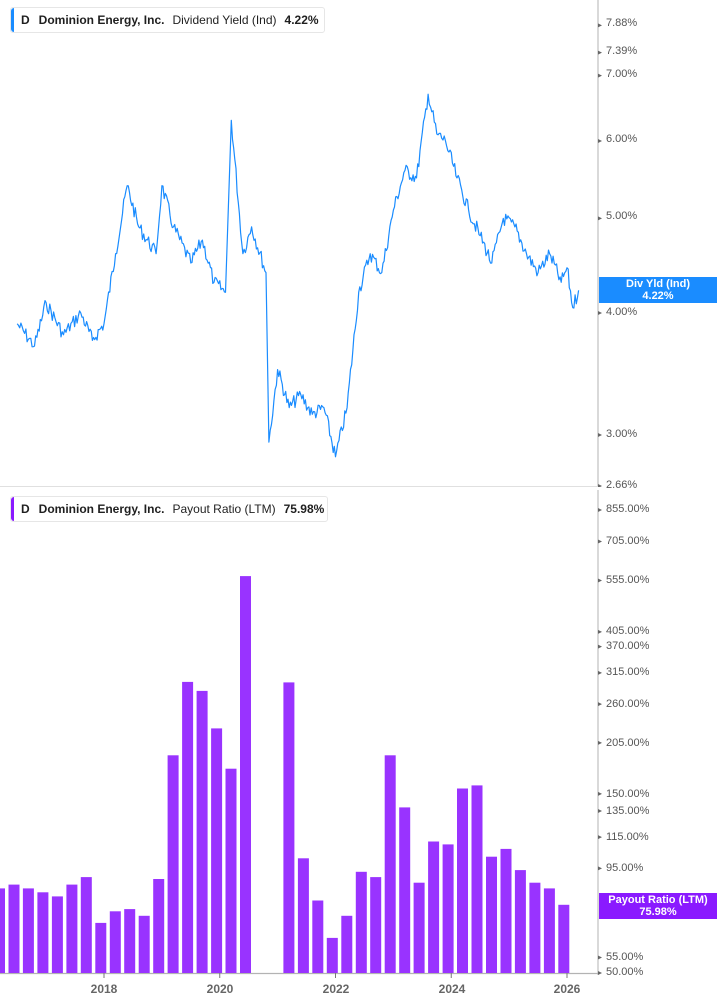  What do you see at coordinates (622, 51) in the screenshot?
I see `y-tick-label: 7.39%` at bounding box center [622, 51].